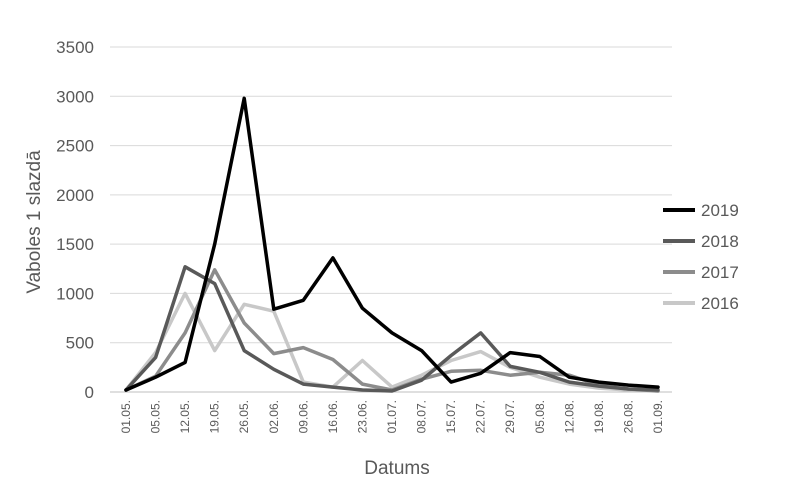 This screenshot has height=503, width=800. I want to click on x-tick-label: 01.05., so click(126, 416).